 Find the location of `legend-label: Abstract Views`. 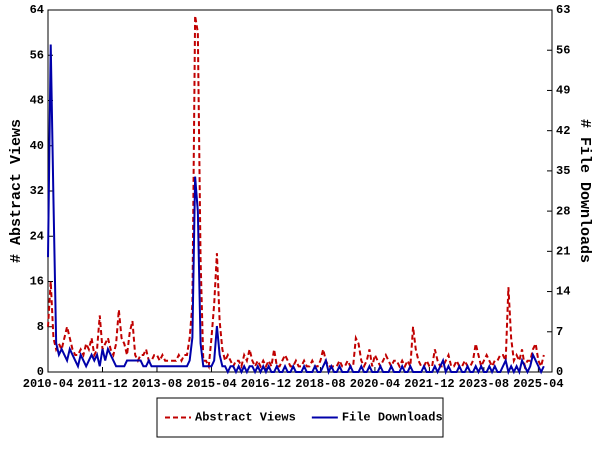

legend-label: Abstract Views is located at coordinates (245, 418).